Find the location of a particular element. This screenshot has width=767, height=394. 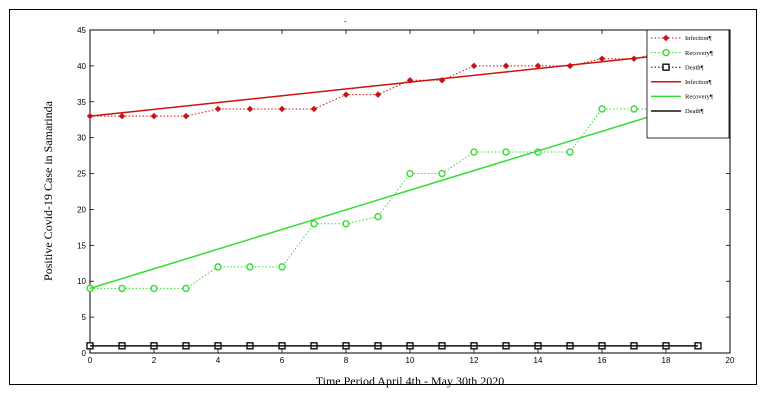

y-tick-label: 25 is located at coordinates (81, 174).